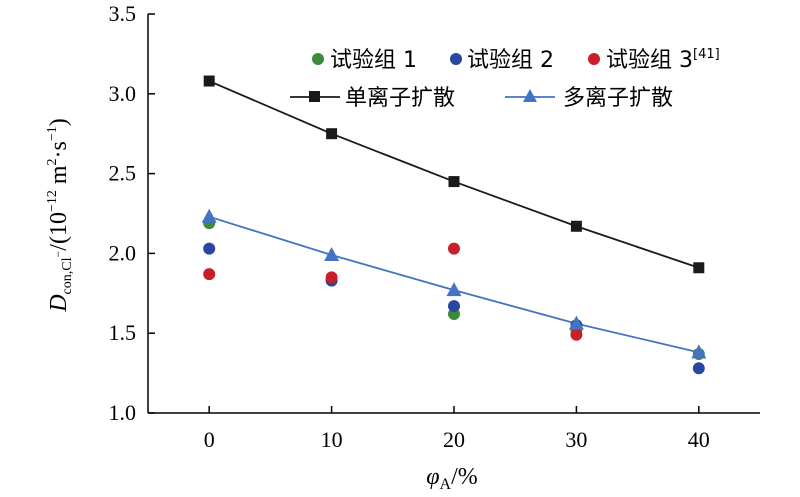 The width and height of the screenshot is (800, 497). What do you see at coordinates (59, 177) in the screenshot?
I see `y-title-m: m` at bounding box center [59, 177].